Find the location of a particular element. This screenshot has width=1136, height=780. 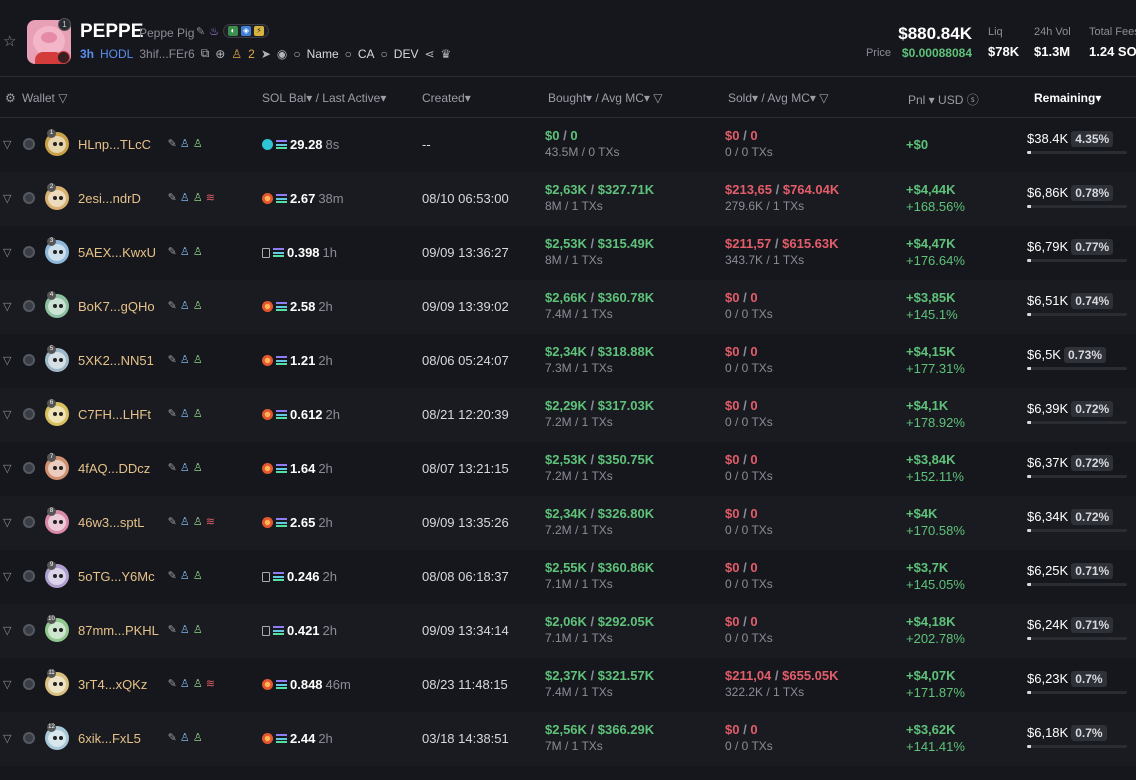

wallet-address: 87mm...PKHL is located at coordinates (118, 630).